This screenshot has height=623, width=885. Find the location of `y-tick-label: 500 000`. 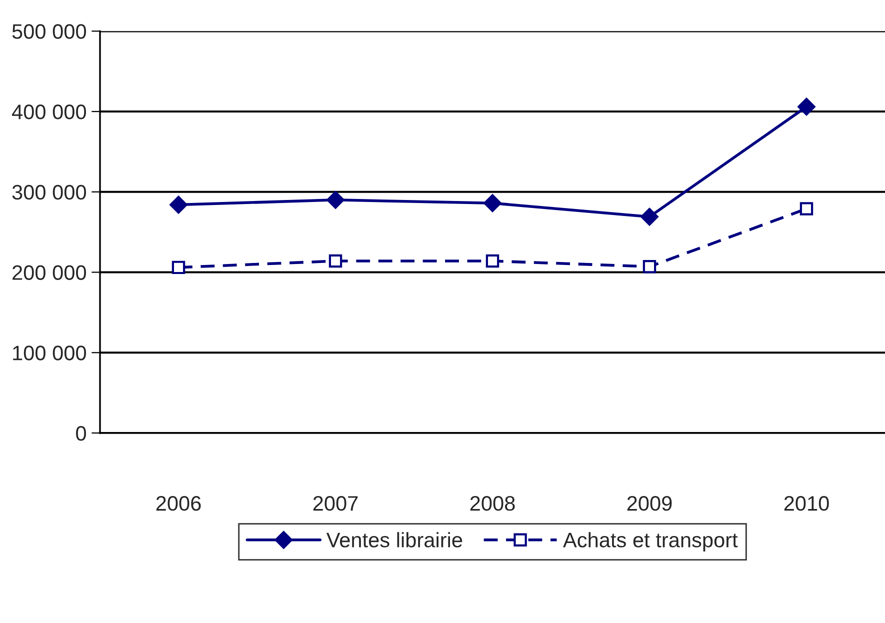

y-tick-label: 500 000 is located at coordinates (49, 31).